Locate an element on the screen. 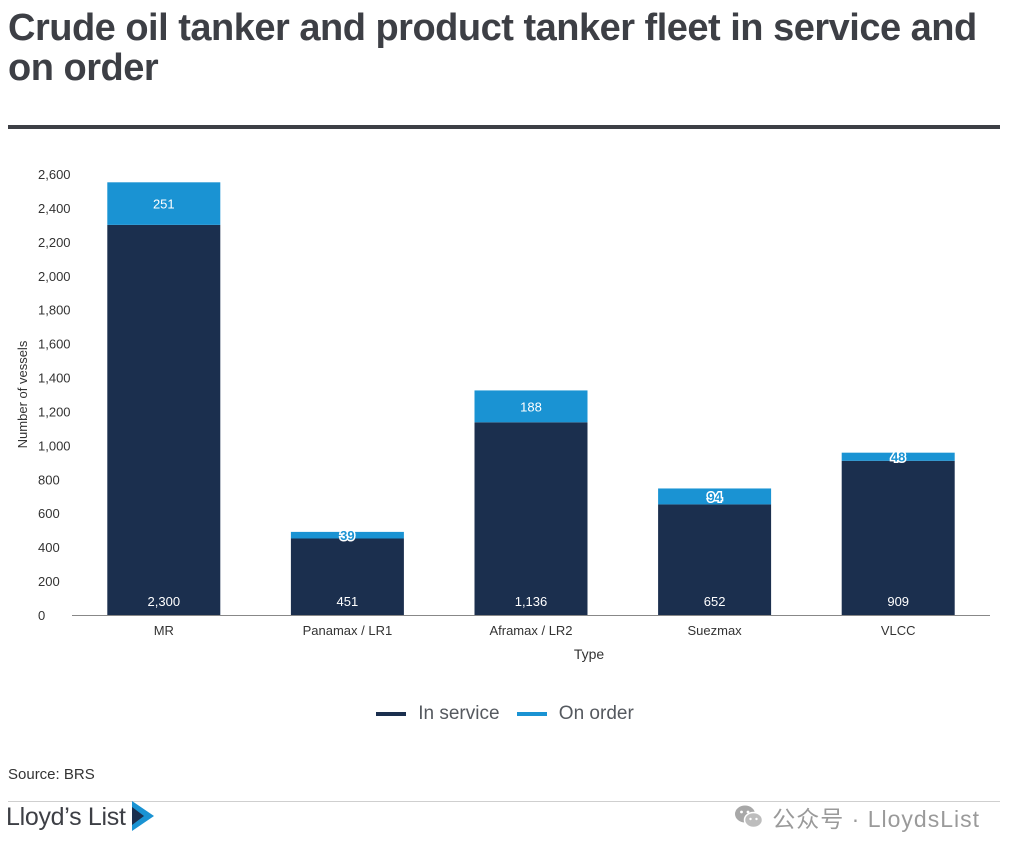 This screenshot has width=1010, height=854. bar-in-service-mr is located at coordinates (164, 419).